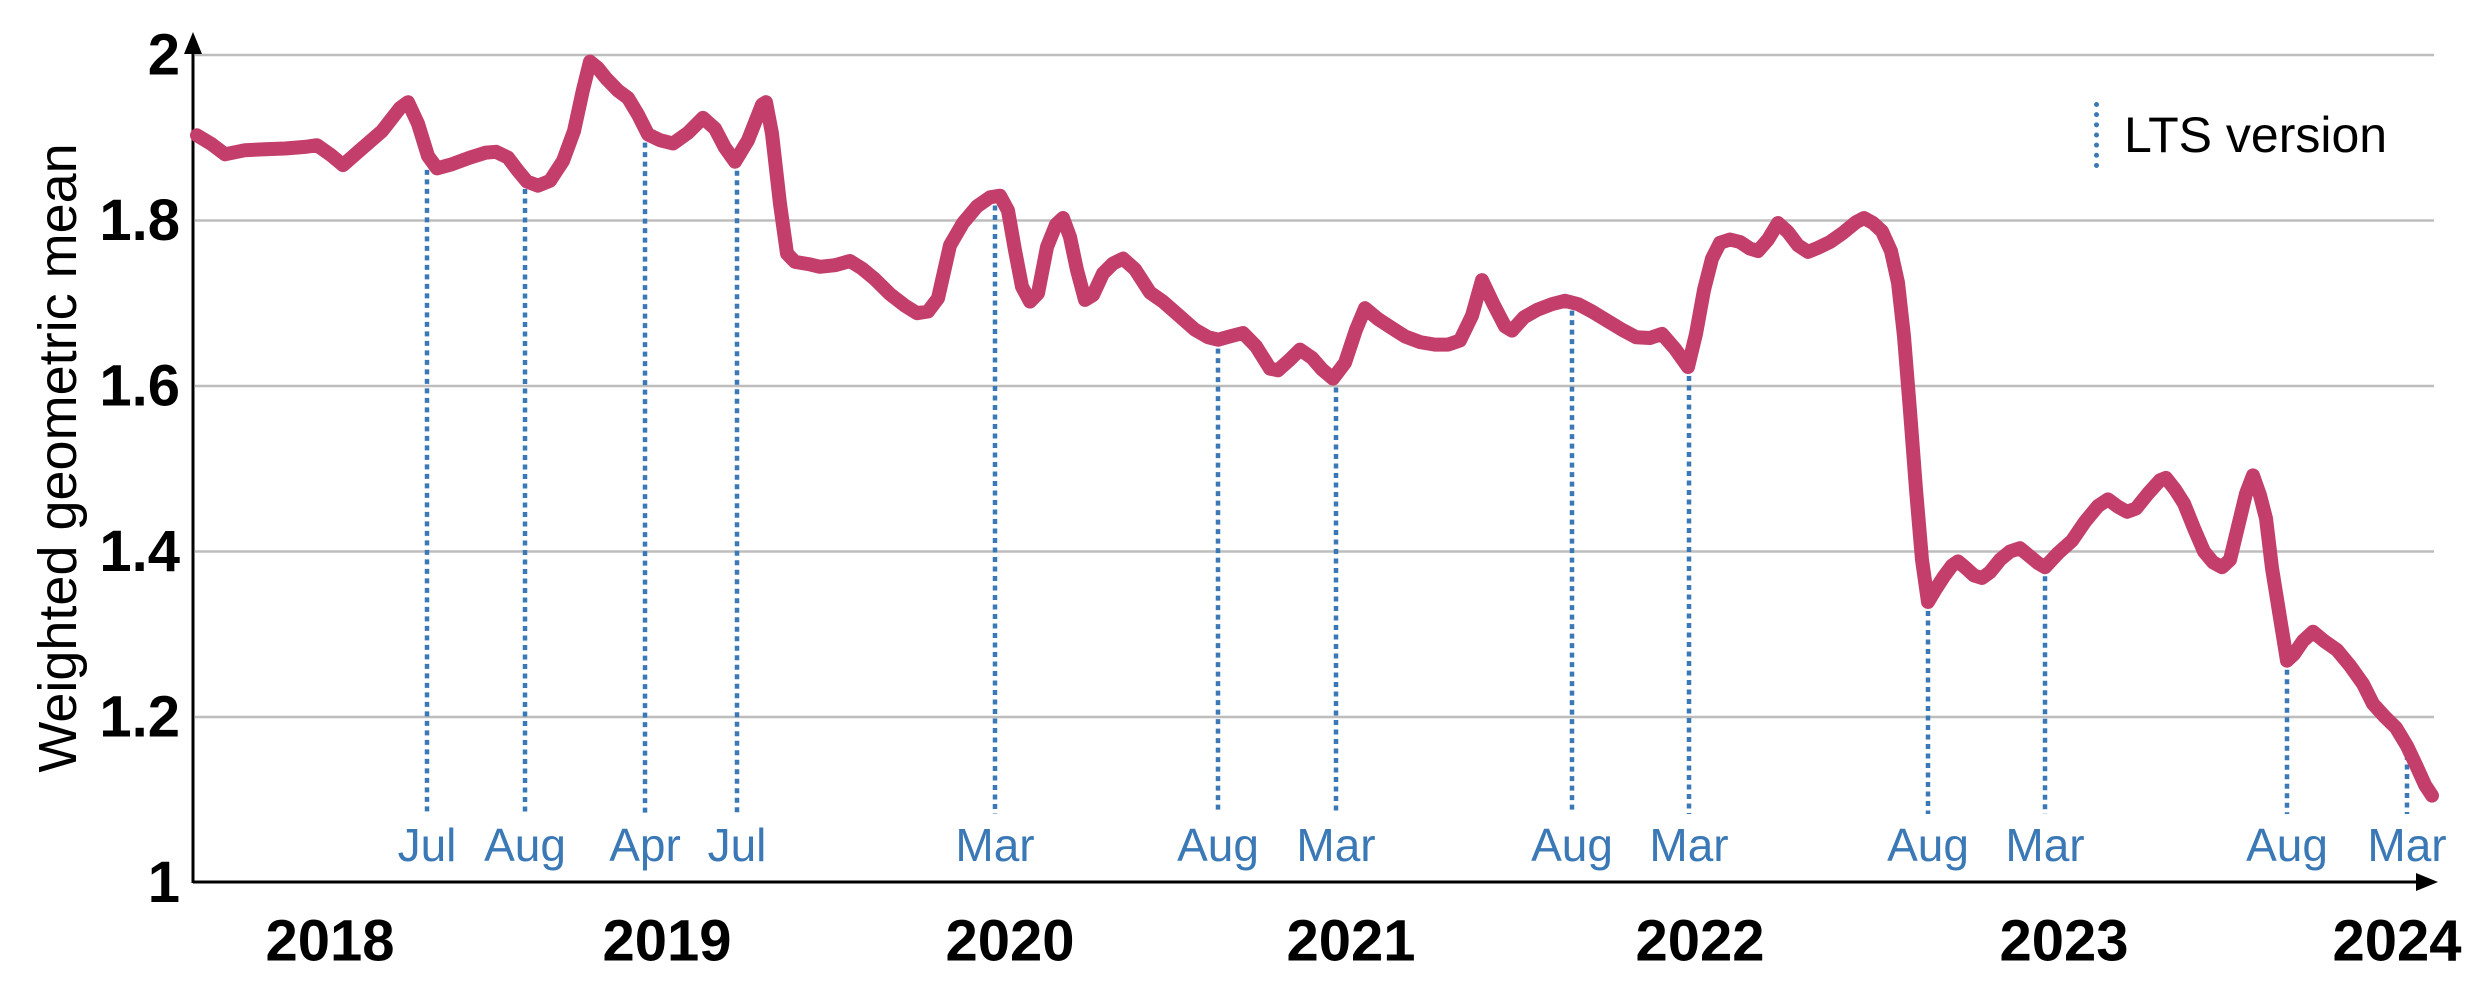 Image resolution: width=2490 pixels, height=1004 pixels. I want to click on legend-label: LTS version, so click(2256, 135).